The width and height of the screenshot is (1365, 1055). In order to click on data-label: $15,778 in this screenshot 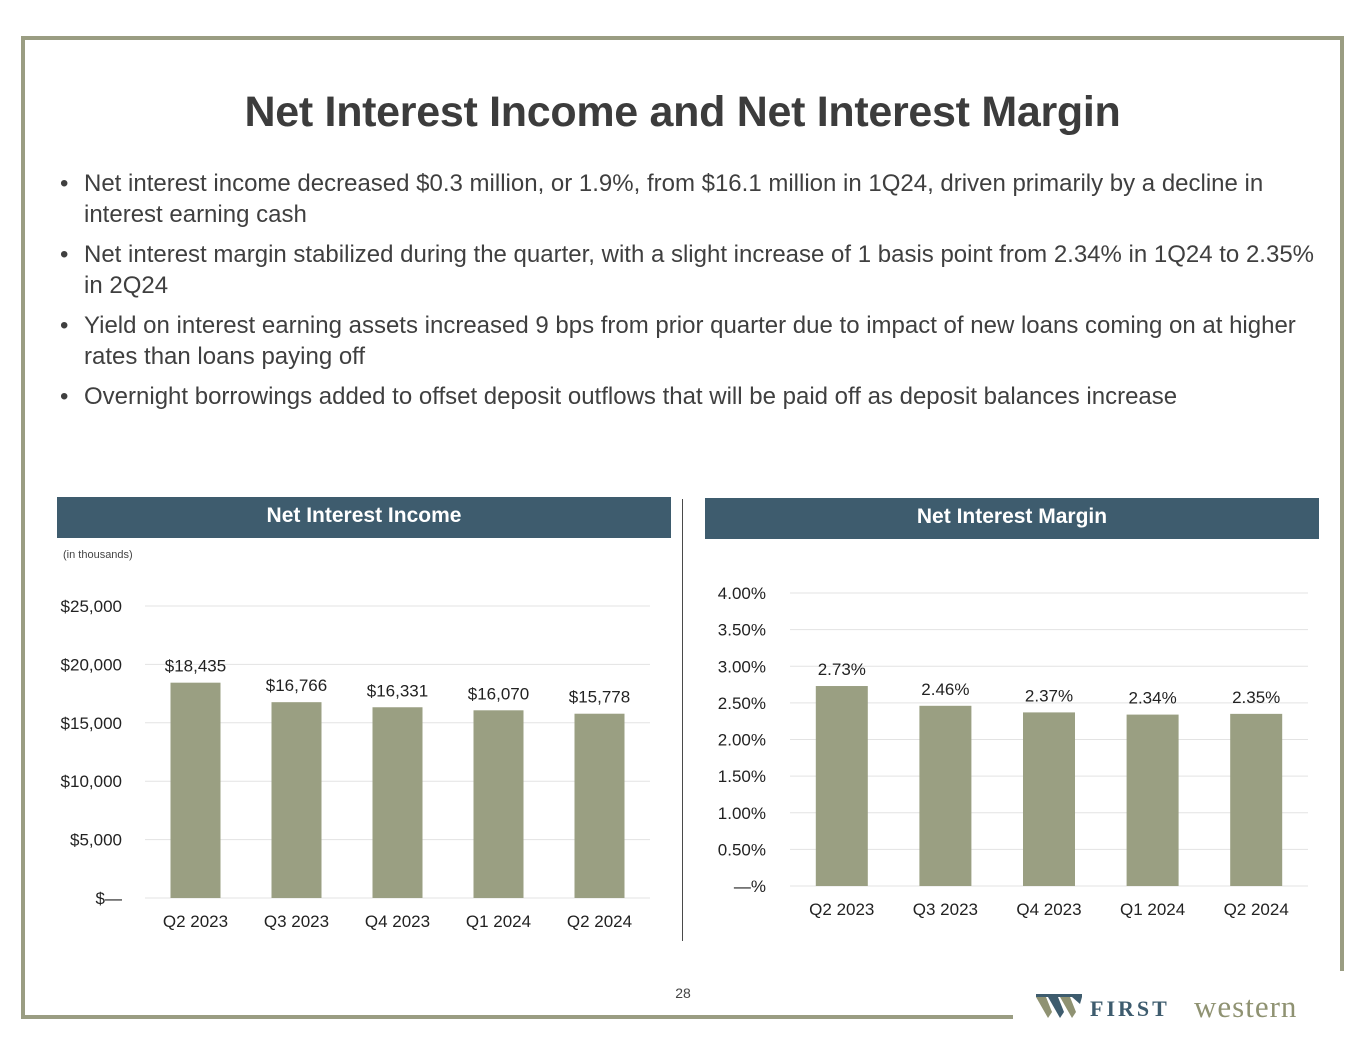, I will do `click(599, 697)`.